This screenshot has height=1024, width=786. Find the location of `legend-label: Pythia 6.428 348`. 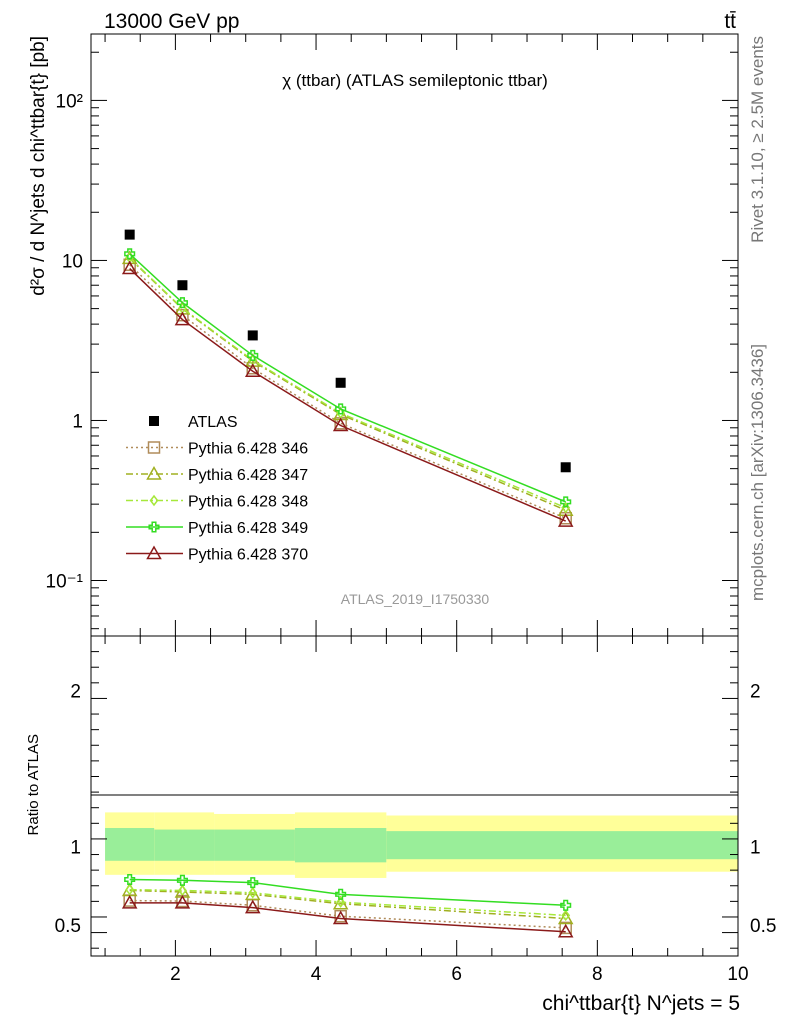

legend-label: Pythia 6.428 348 is located at coordinates (248, 502).